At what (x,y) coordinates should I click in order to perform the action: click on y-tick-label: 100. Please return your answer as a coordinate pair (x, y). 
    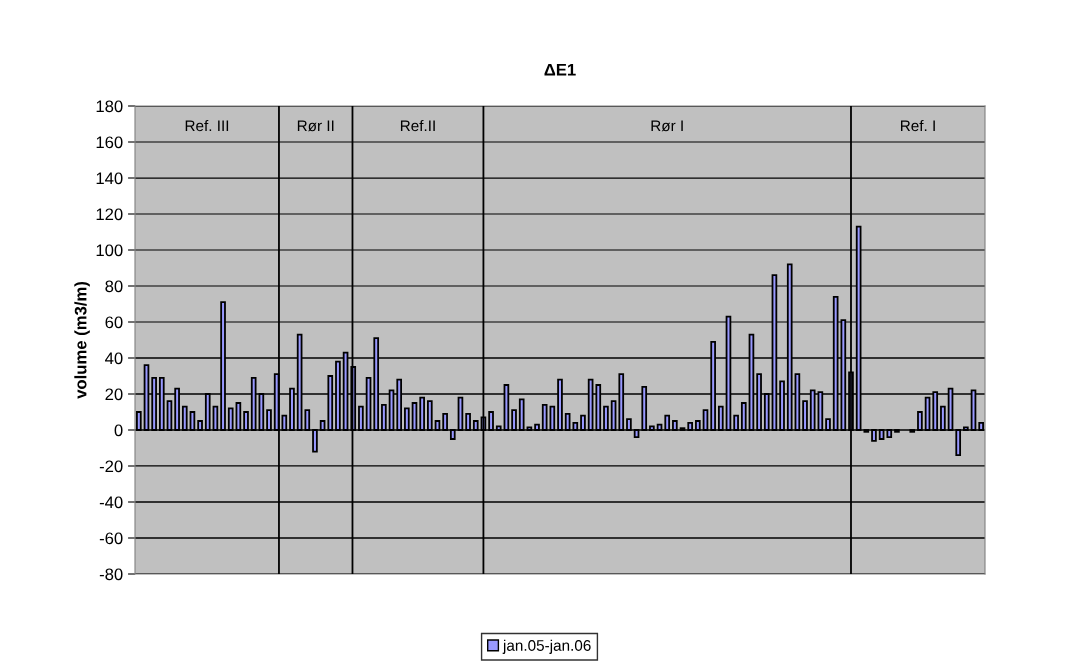
    Looking at the image, I should click on (109, 250).